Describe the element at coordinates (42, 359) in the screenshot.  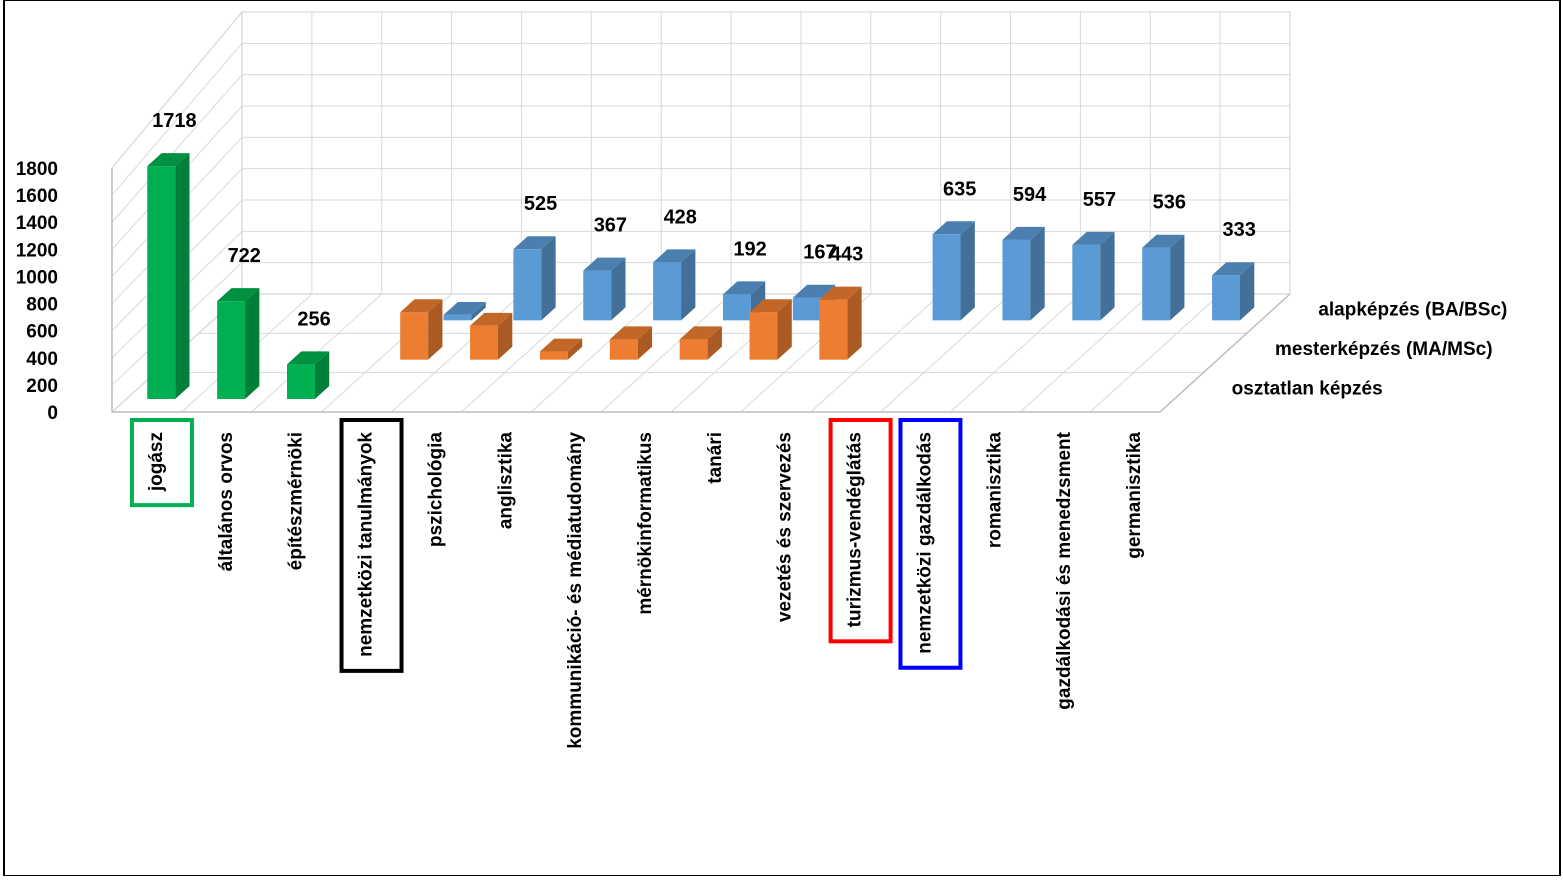
I see `y-tick-label: 400` at that location.